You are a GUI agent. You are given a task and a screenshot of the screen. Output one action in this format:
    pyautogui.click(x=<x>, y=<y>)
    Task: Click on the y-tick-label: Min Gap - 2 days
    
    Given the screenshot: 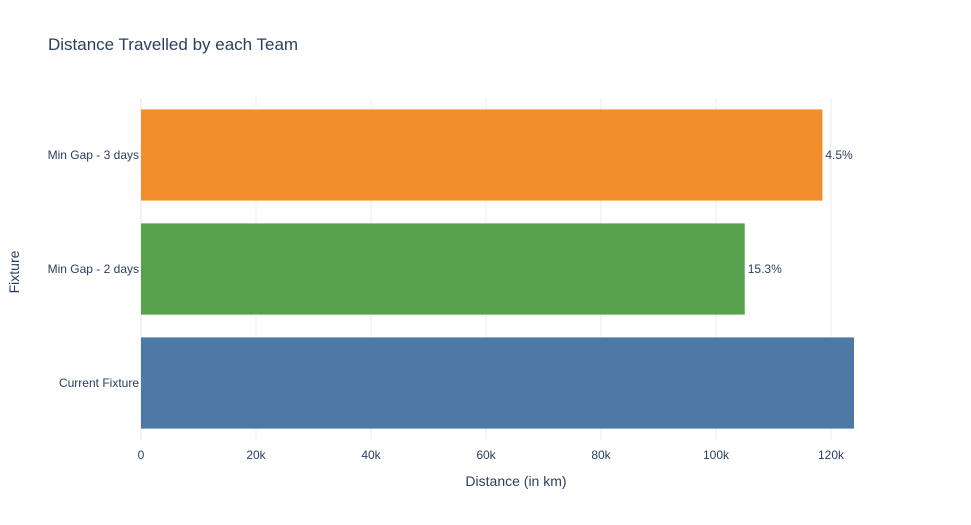 What is the action you would take?
    pyautogui.click(x=93, y=269)
    